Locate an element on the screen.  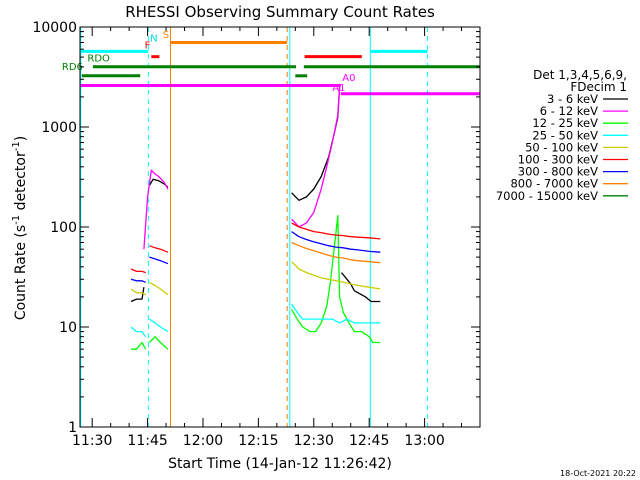
chart-title: RHESSI Observing Summary Count Rates is located at coordinates (280, 12).